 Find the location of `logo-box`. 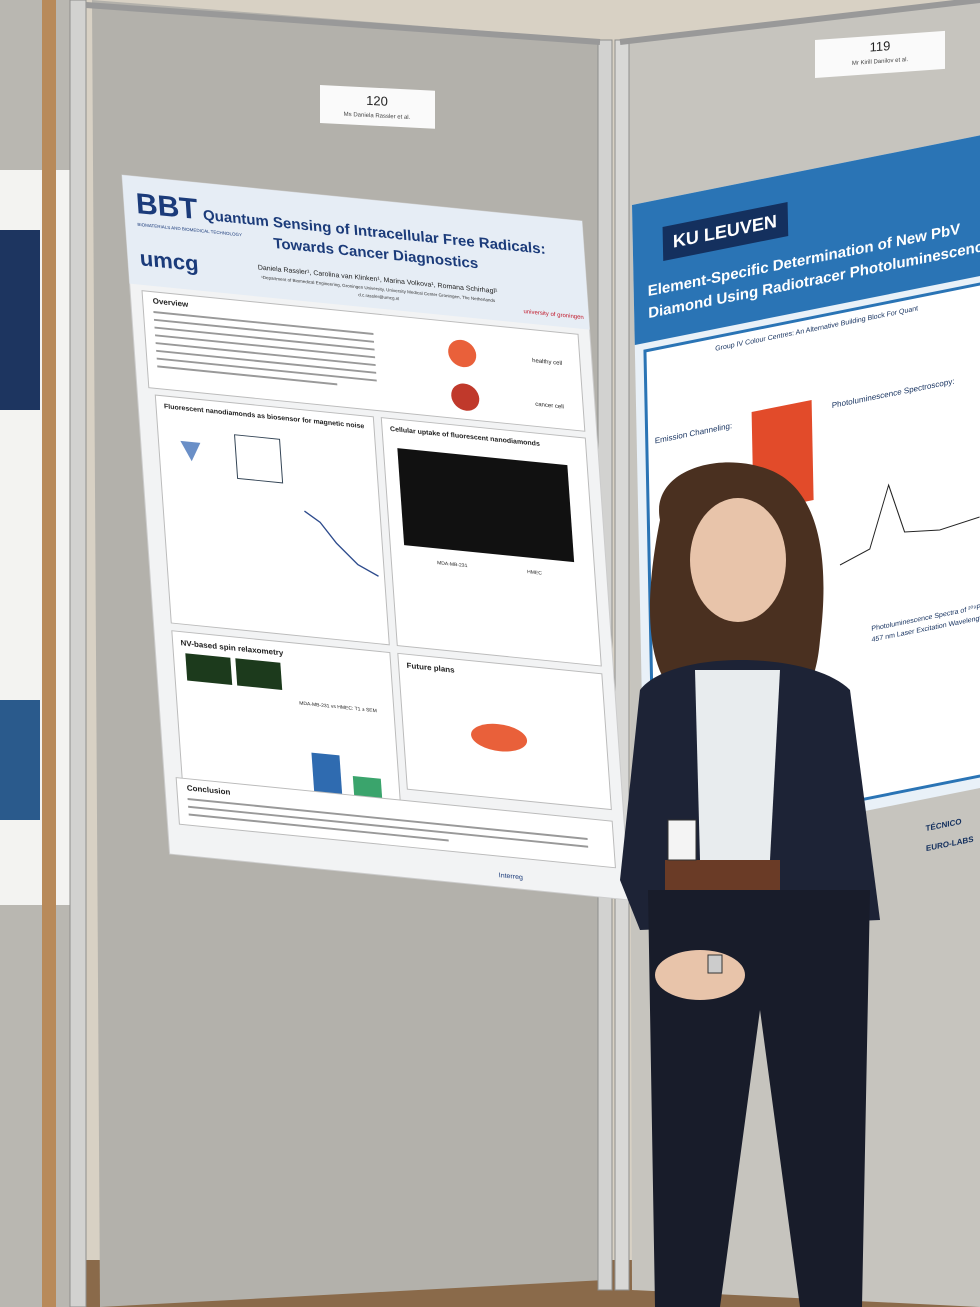

logo-box is located at coordinates (725, 231).